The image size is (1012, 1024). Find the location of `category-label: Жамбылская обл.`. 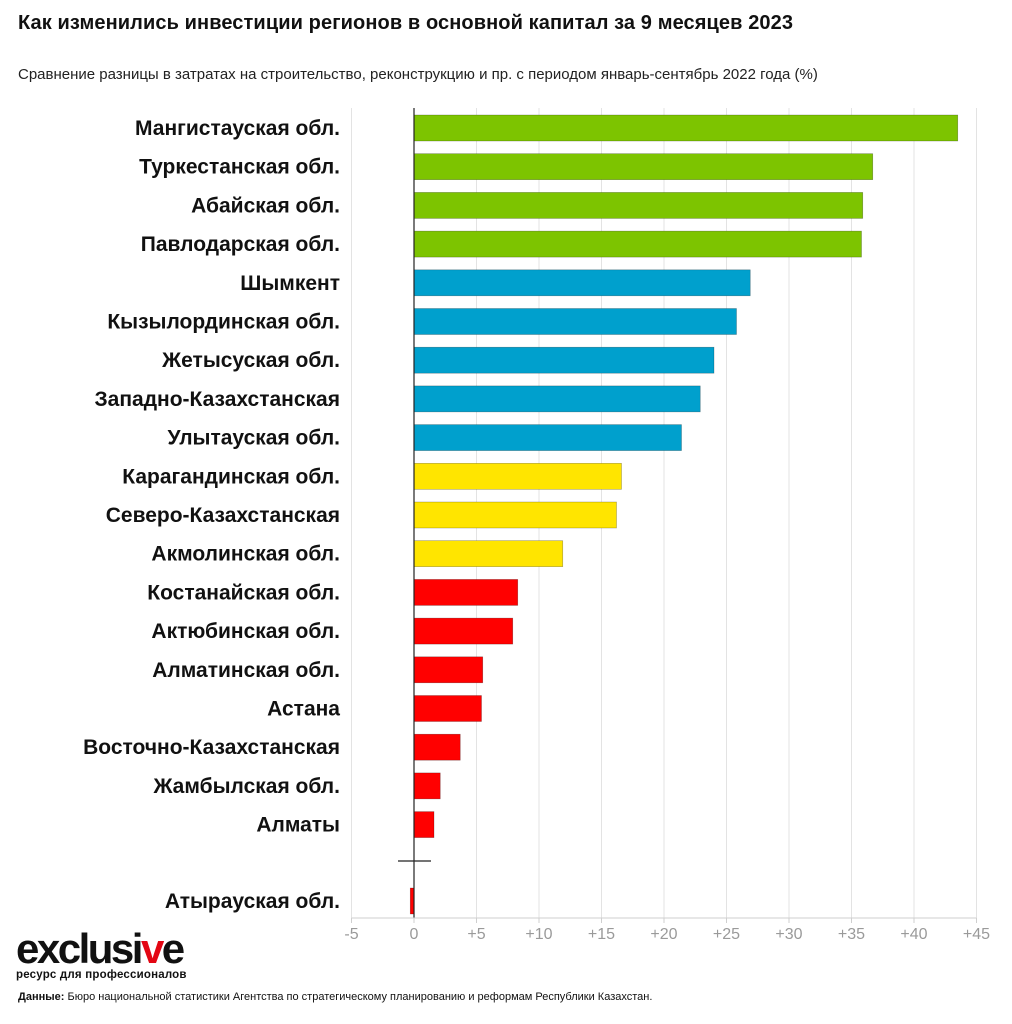

category-label: Жамбылская обл. is located at coordinates (246, 786).